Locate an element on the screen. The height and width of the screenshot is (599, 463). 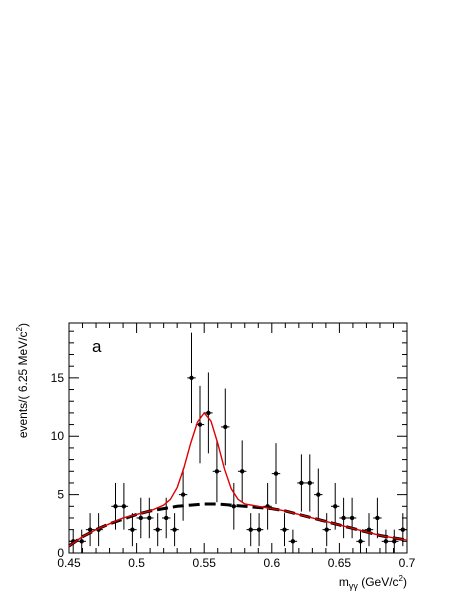
x-tick-label: 0.5 is located at coordinates (136, 563).